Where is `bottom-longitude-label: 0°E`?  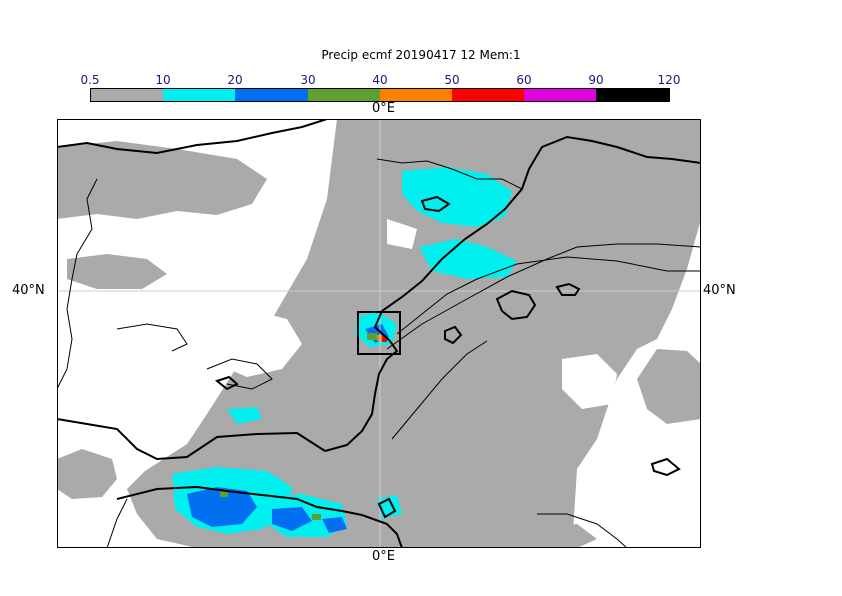 bottom-longitude-label: 0°E is located at coordinates (383, 556).